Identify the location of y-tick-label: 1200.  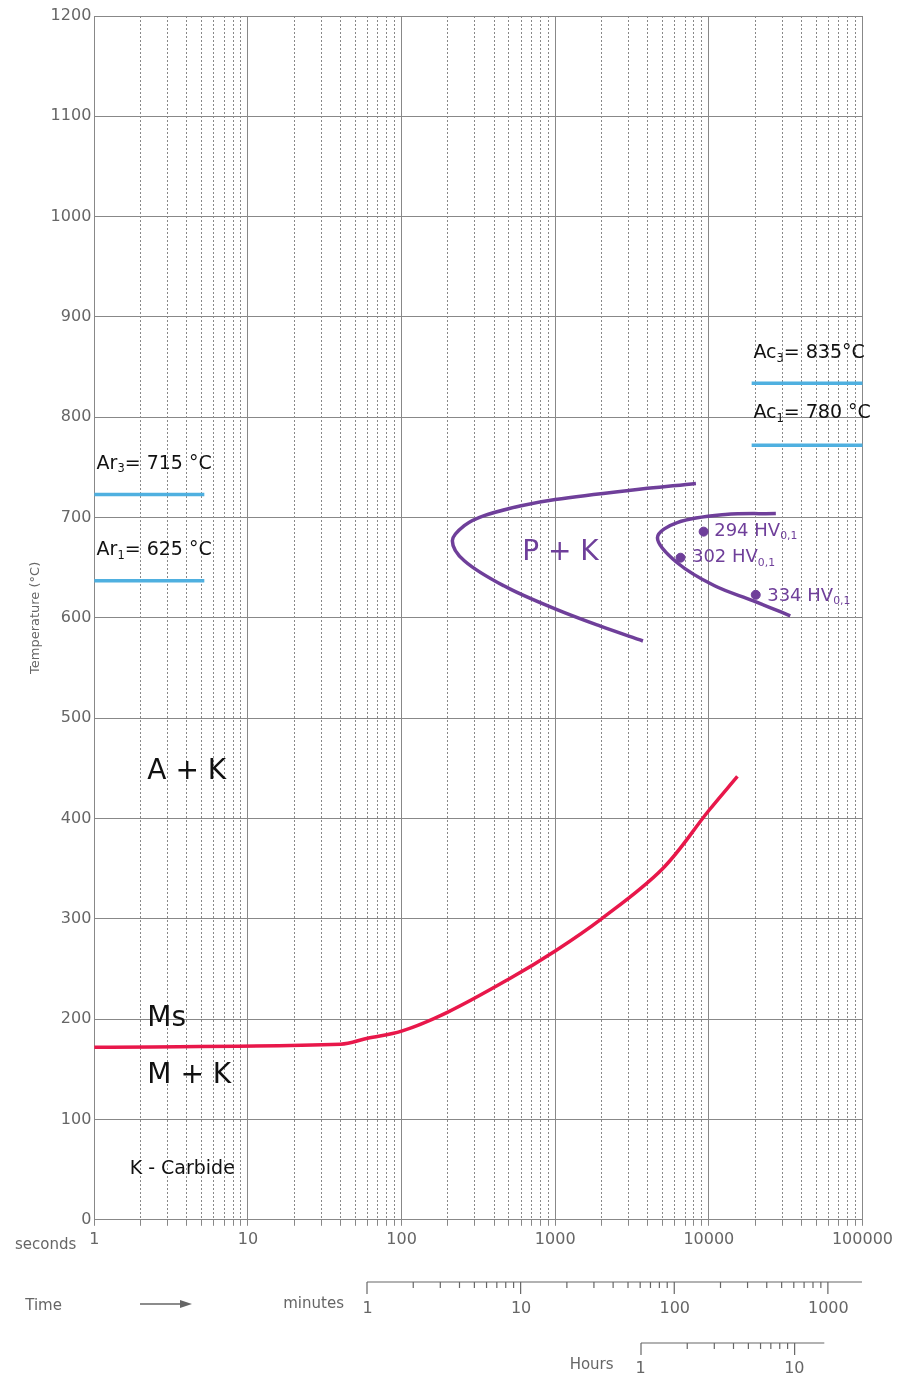
(71, 15).